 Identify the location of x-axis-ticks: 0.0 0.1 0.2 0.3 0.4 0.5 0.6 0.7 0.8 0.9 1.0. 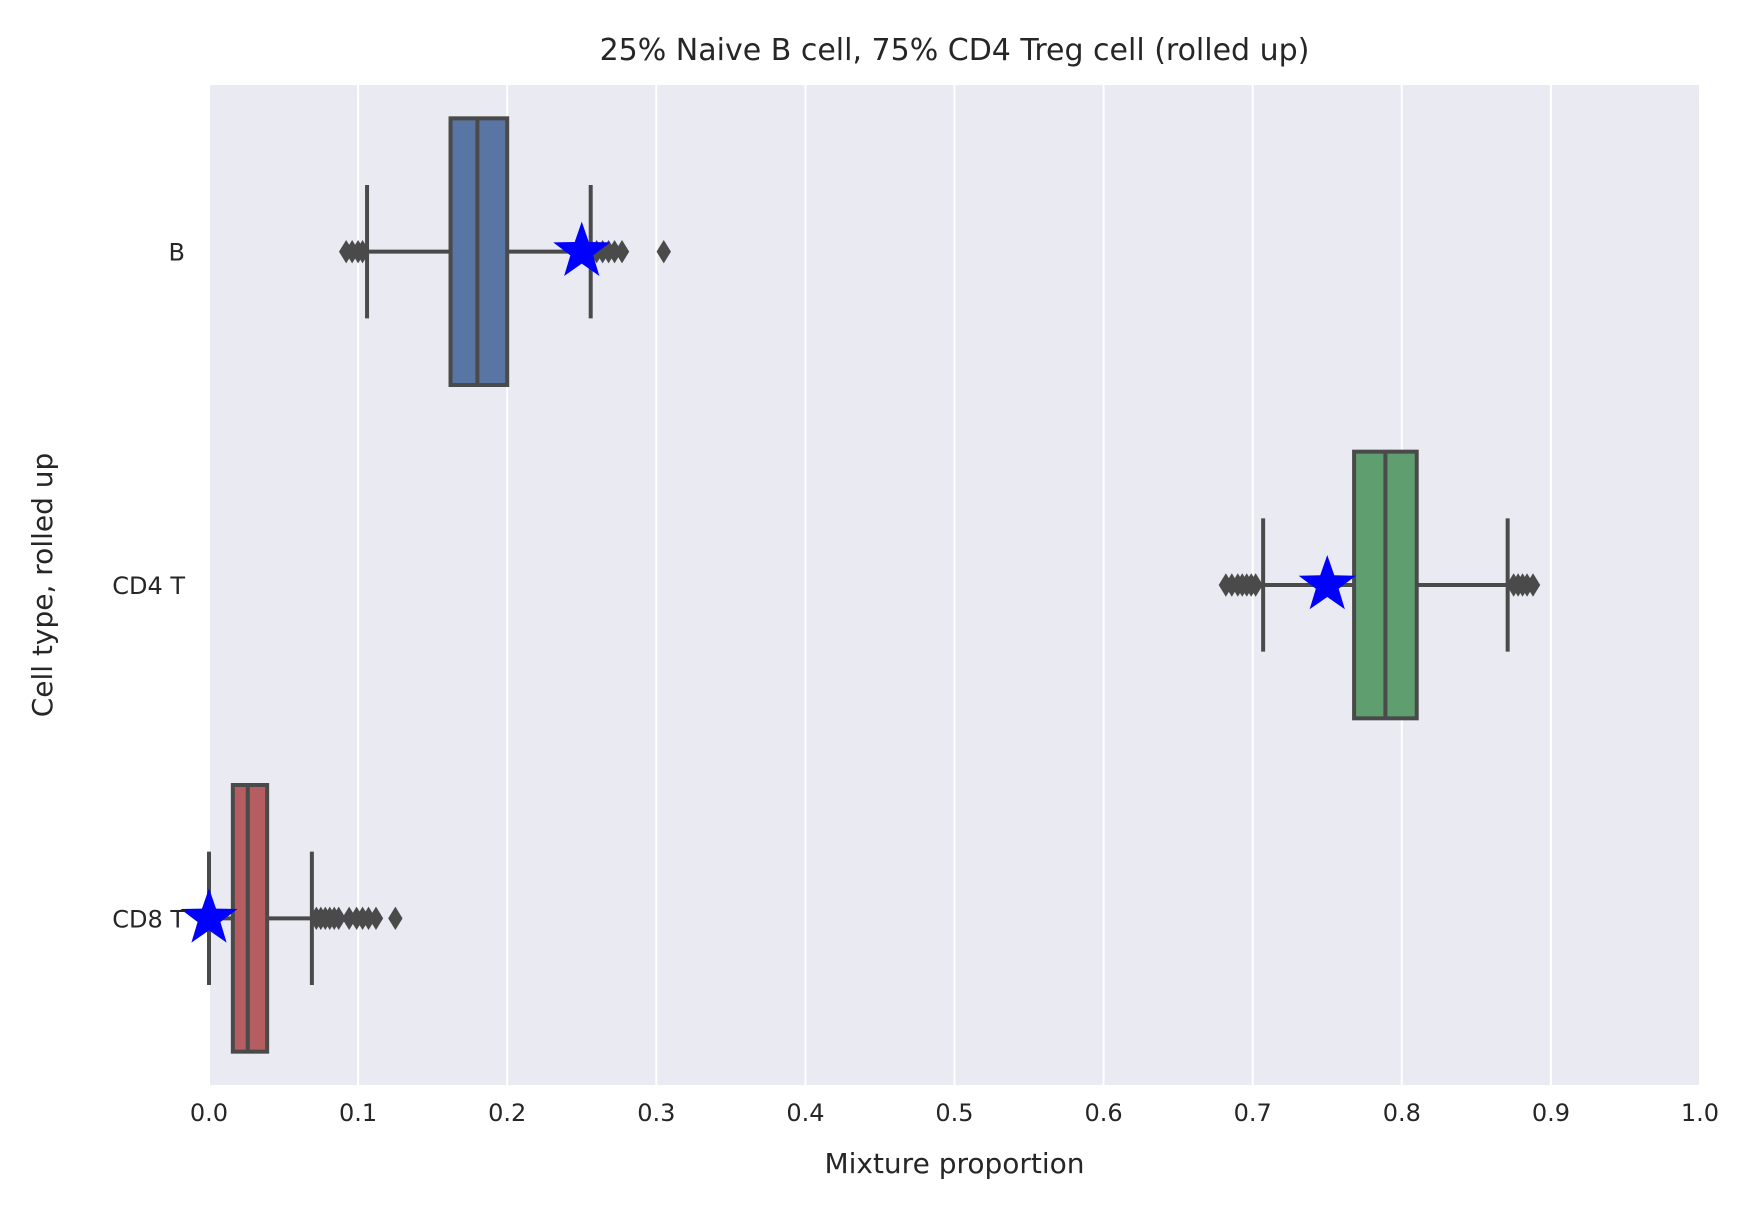
(954, 1113).